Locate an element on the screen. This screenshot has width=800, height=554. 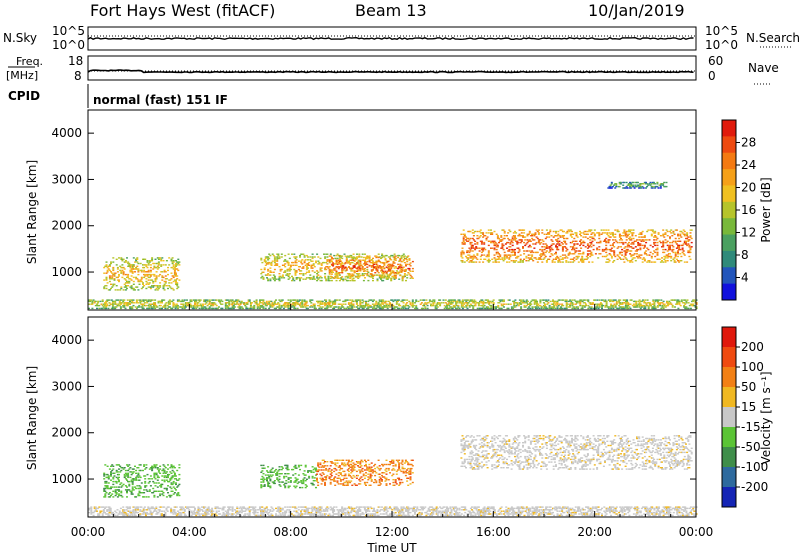
freq-series is located at coordinates (391, 71).